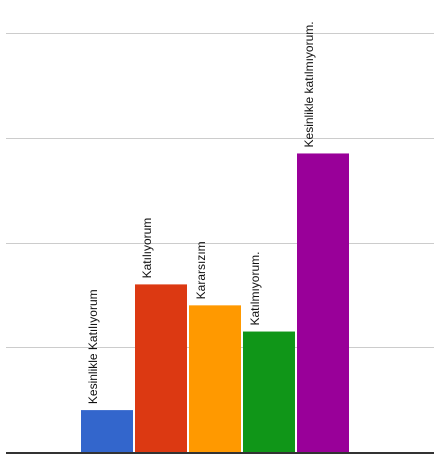 Image resolution: width=440 pixels, height=464 pixels. I want to click on bar-label-3: Kararsızım, so click(201, 270).